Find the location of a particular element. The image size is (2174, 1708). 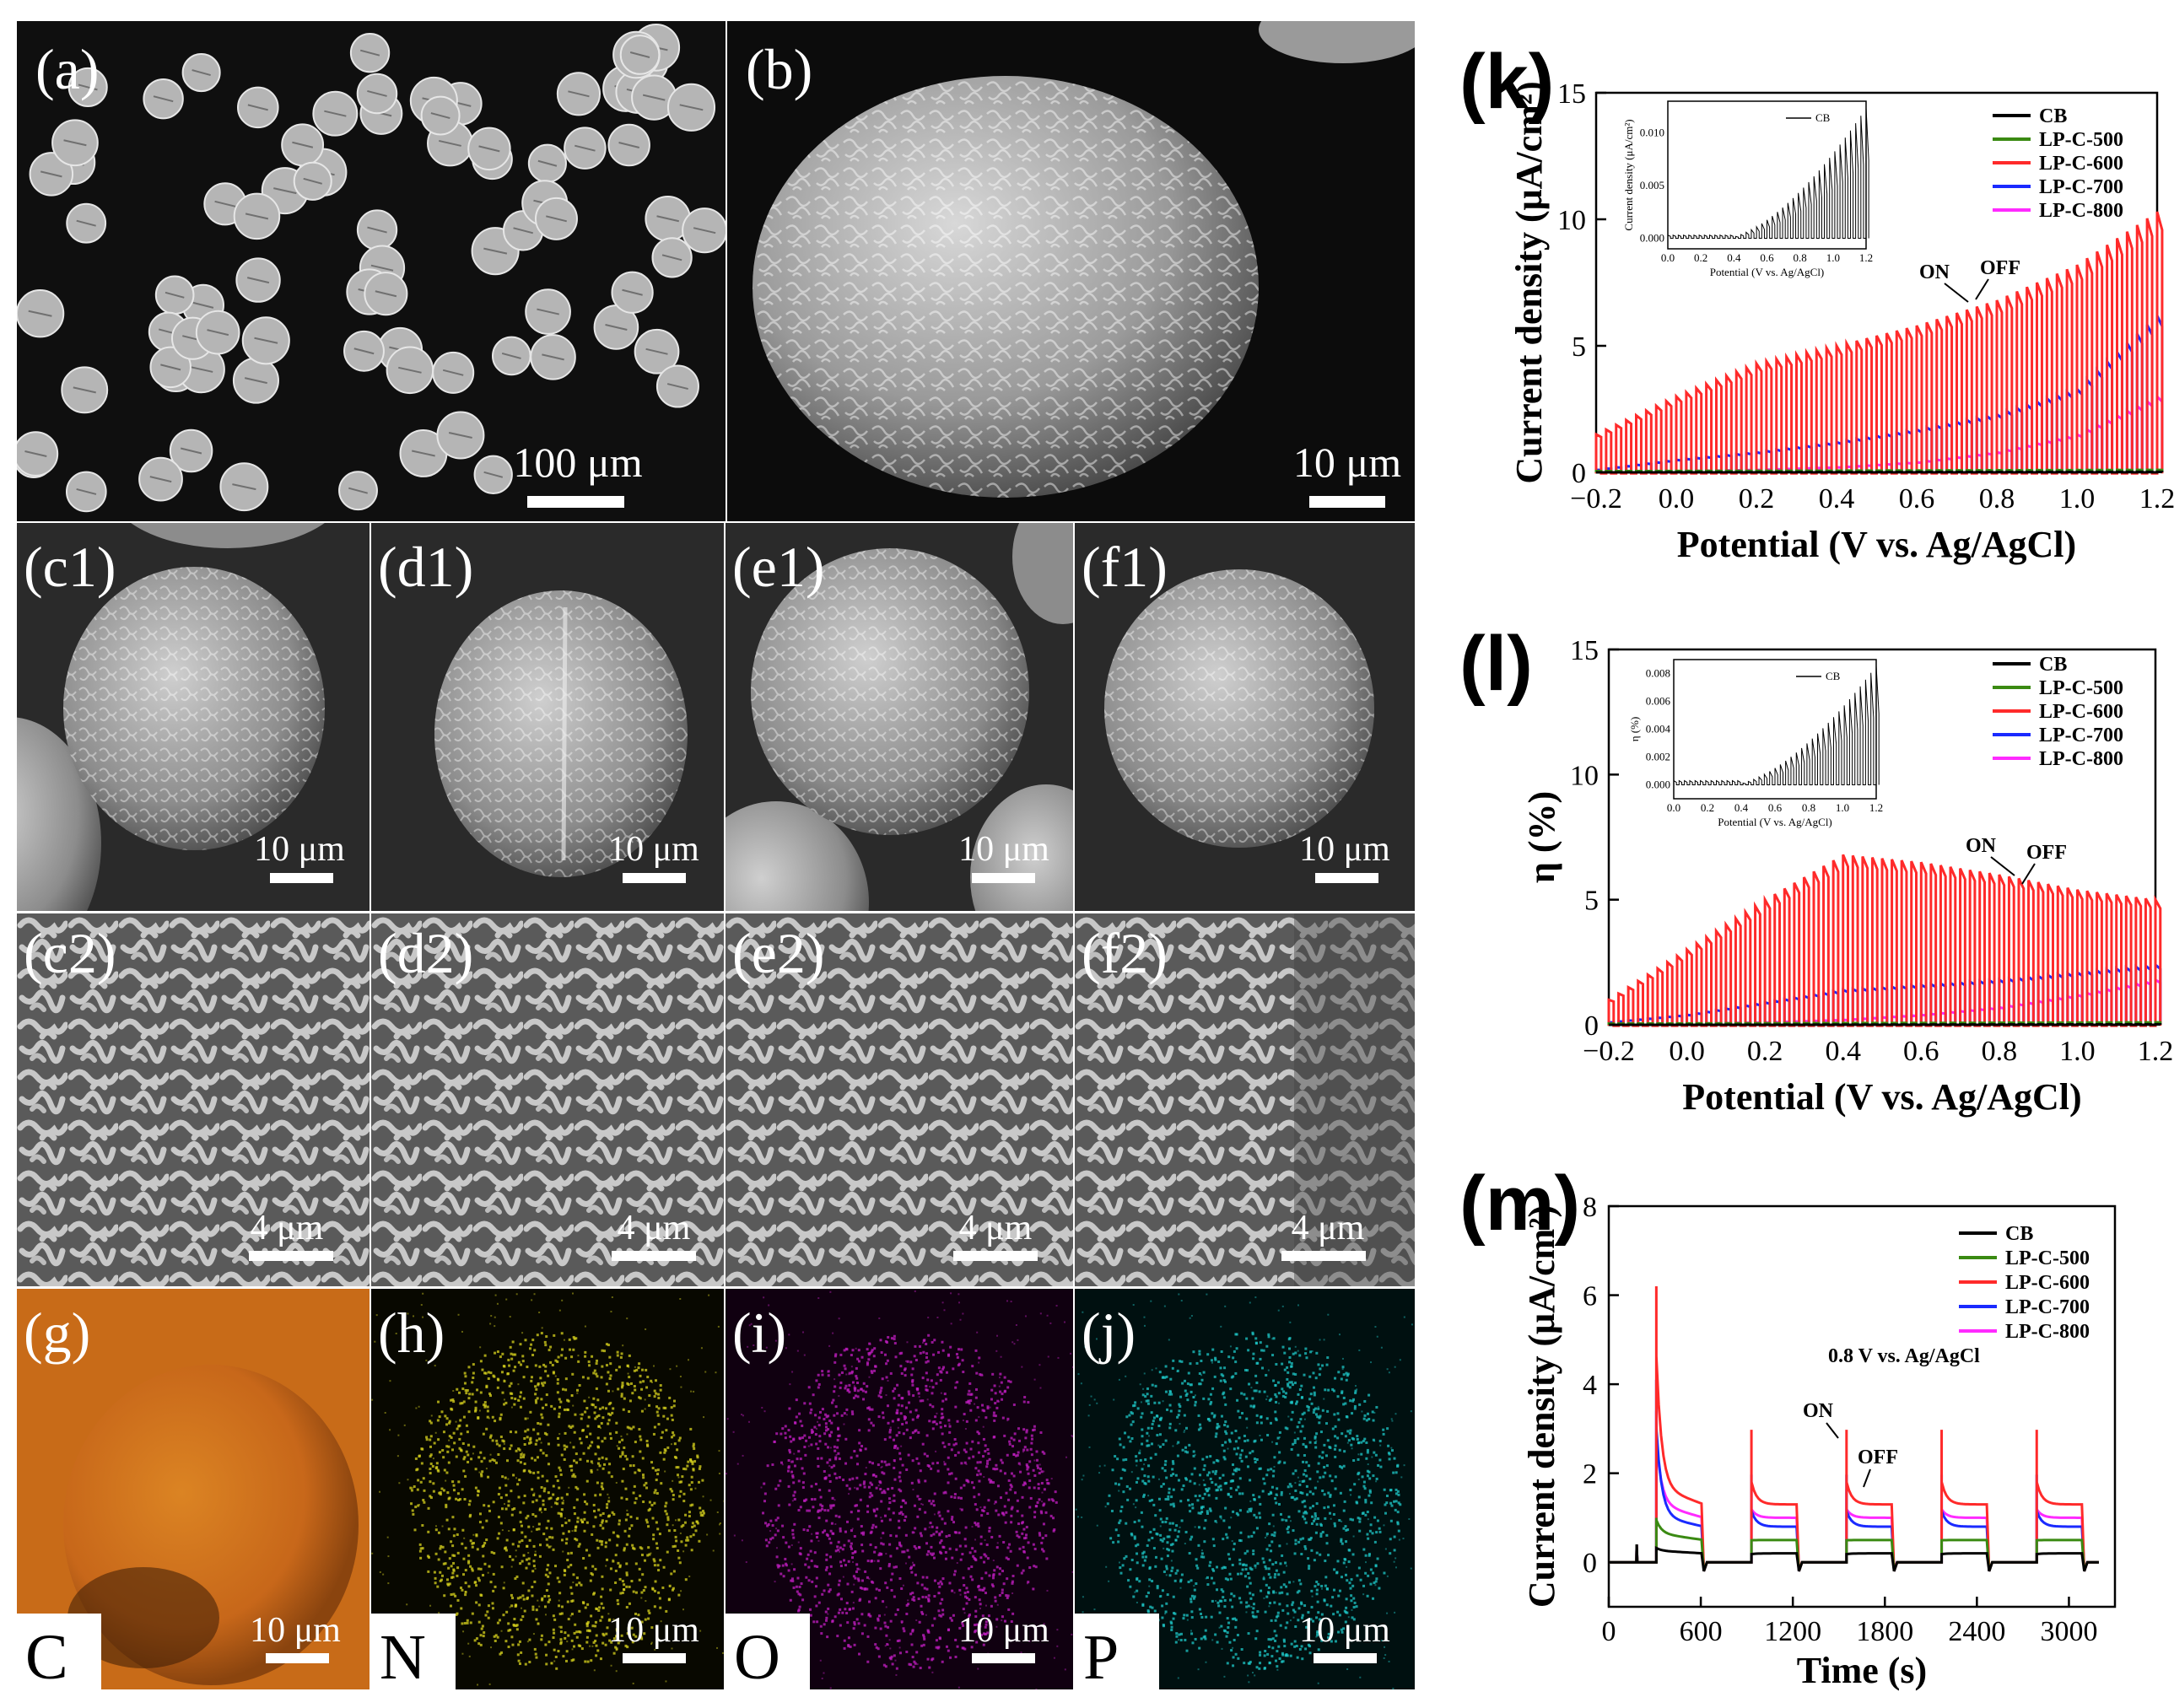

sem-panel-e2: (e2) 4 μm is located at coordinates (899, 1099).